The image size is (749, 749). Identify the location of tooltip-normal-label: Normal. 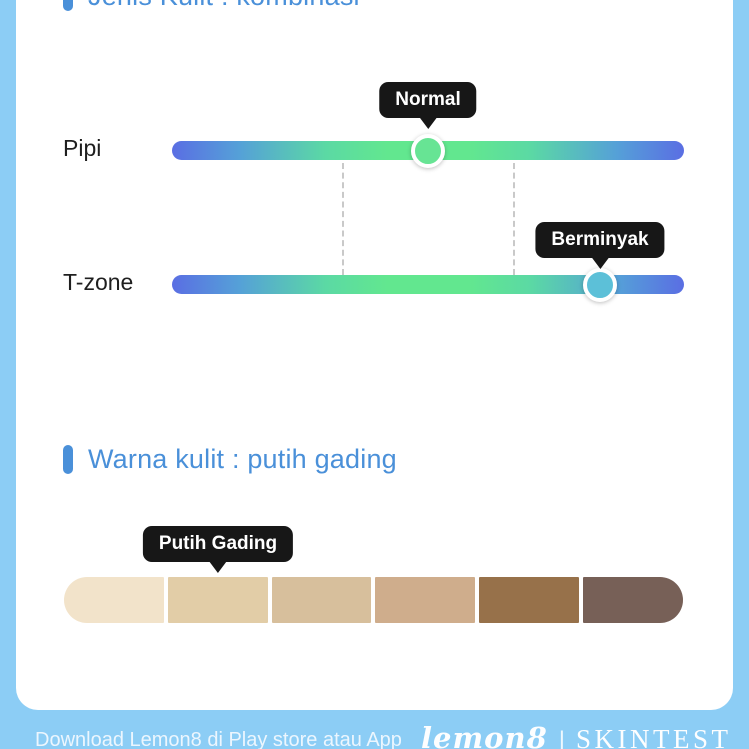
(428, 99).